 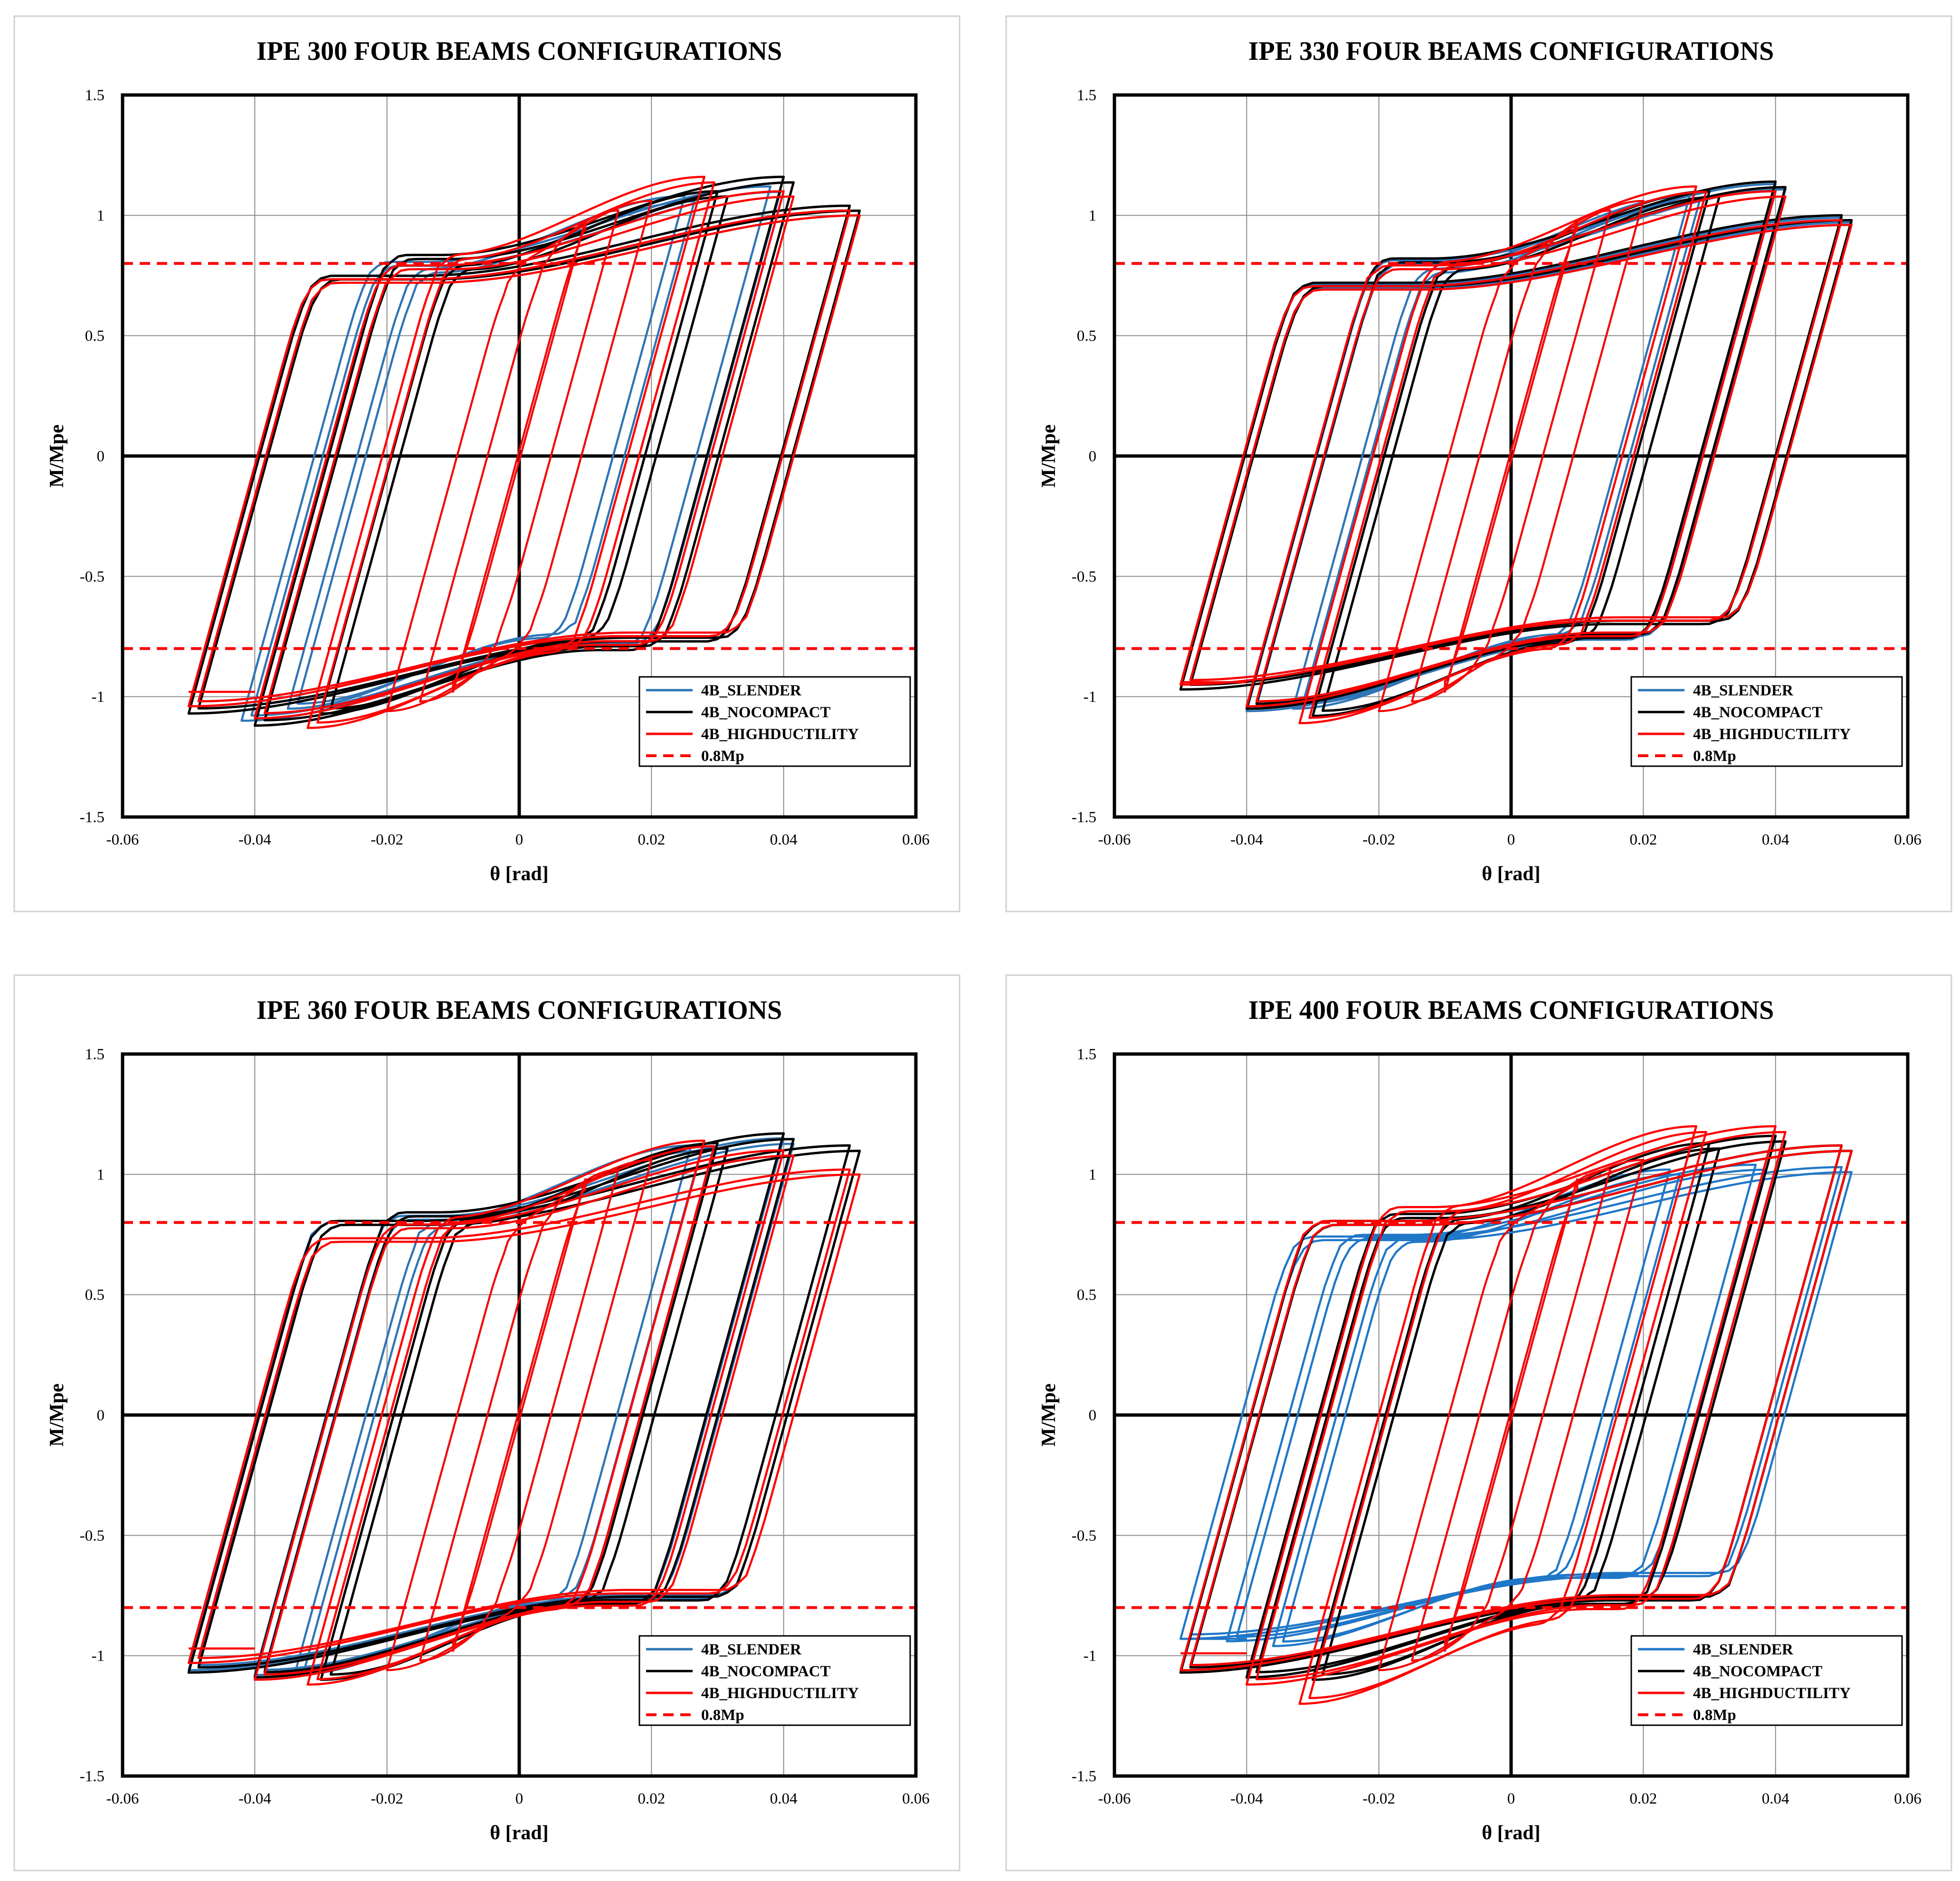 What do you see at coordinates (1772, 1693) in the screenshot?
I see `legend-label: 4B_HIGHDUCTILITY` at bounding box center [1772, 1693].